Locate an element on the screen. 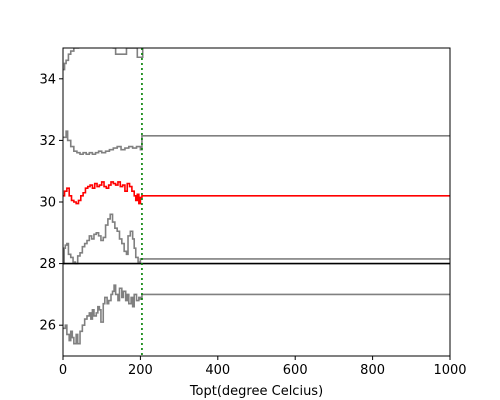 This screenshot has height=400, width=500. y-tick-label: 34 is located at coordinates (47, 79).